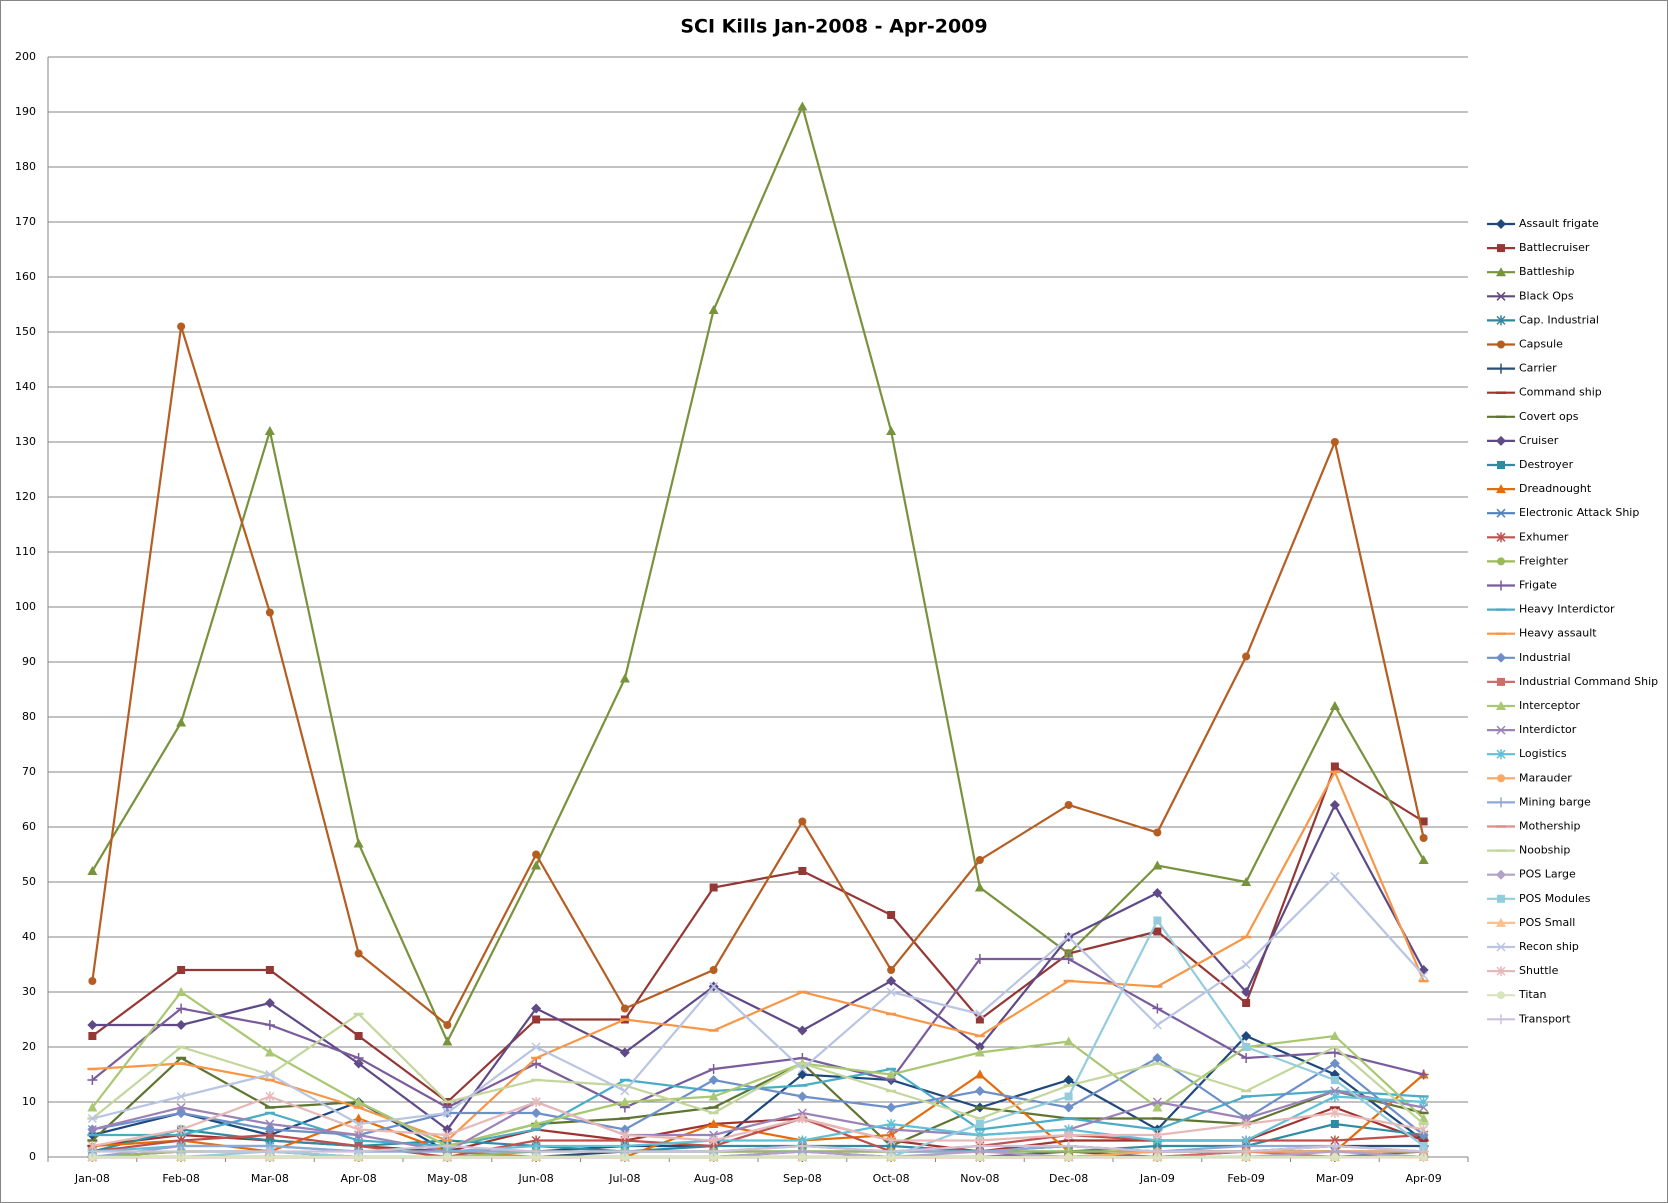 The height and width of the screenshot is (1203, 1668). What do you see at coordinates (979, 1178) in the screenshot?
I see `x-tick-label: Nov-08` at bounding box center [979, 1178].